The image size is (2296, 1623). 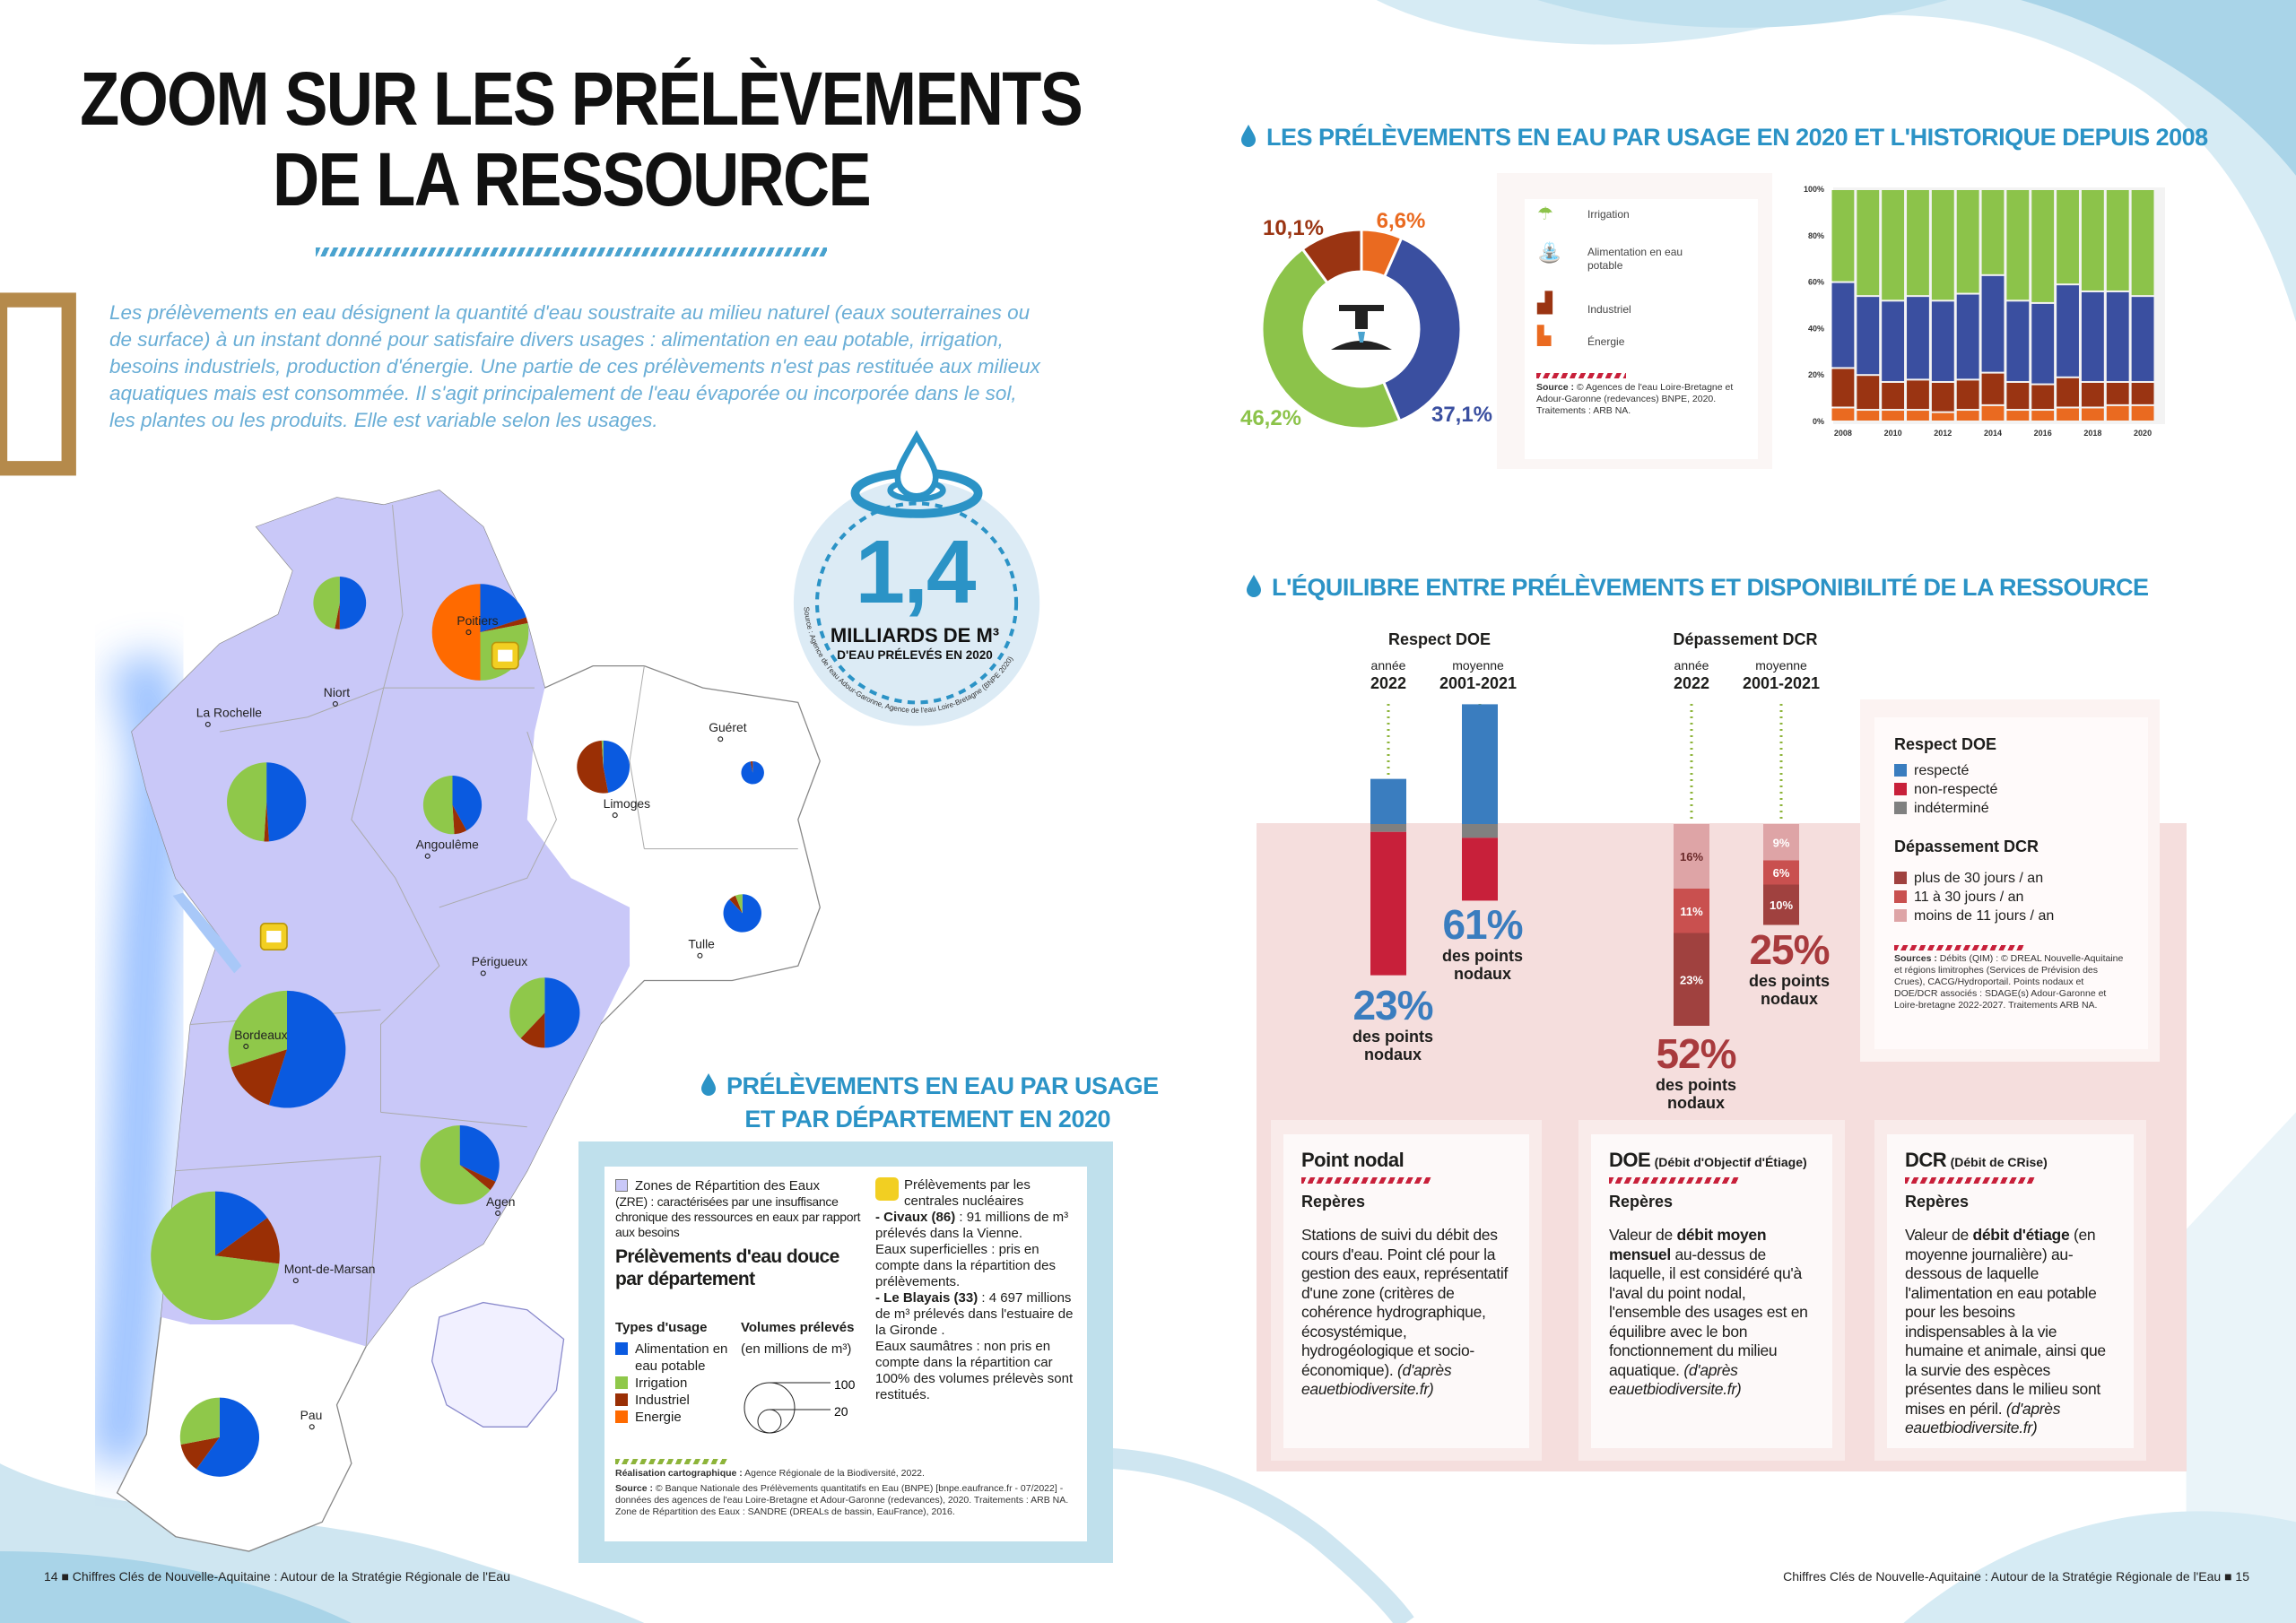 What do you see at coordinates (796, 1349) in the screenshot?
I see `volumes-unit: (en millions de m³)` at bounding box center [796, 1349].